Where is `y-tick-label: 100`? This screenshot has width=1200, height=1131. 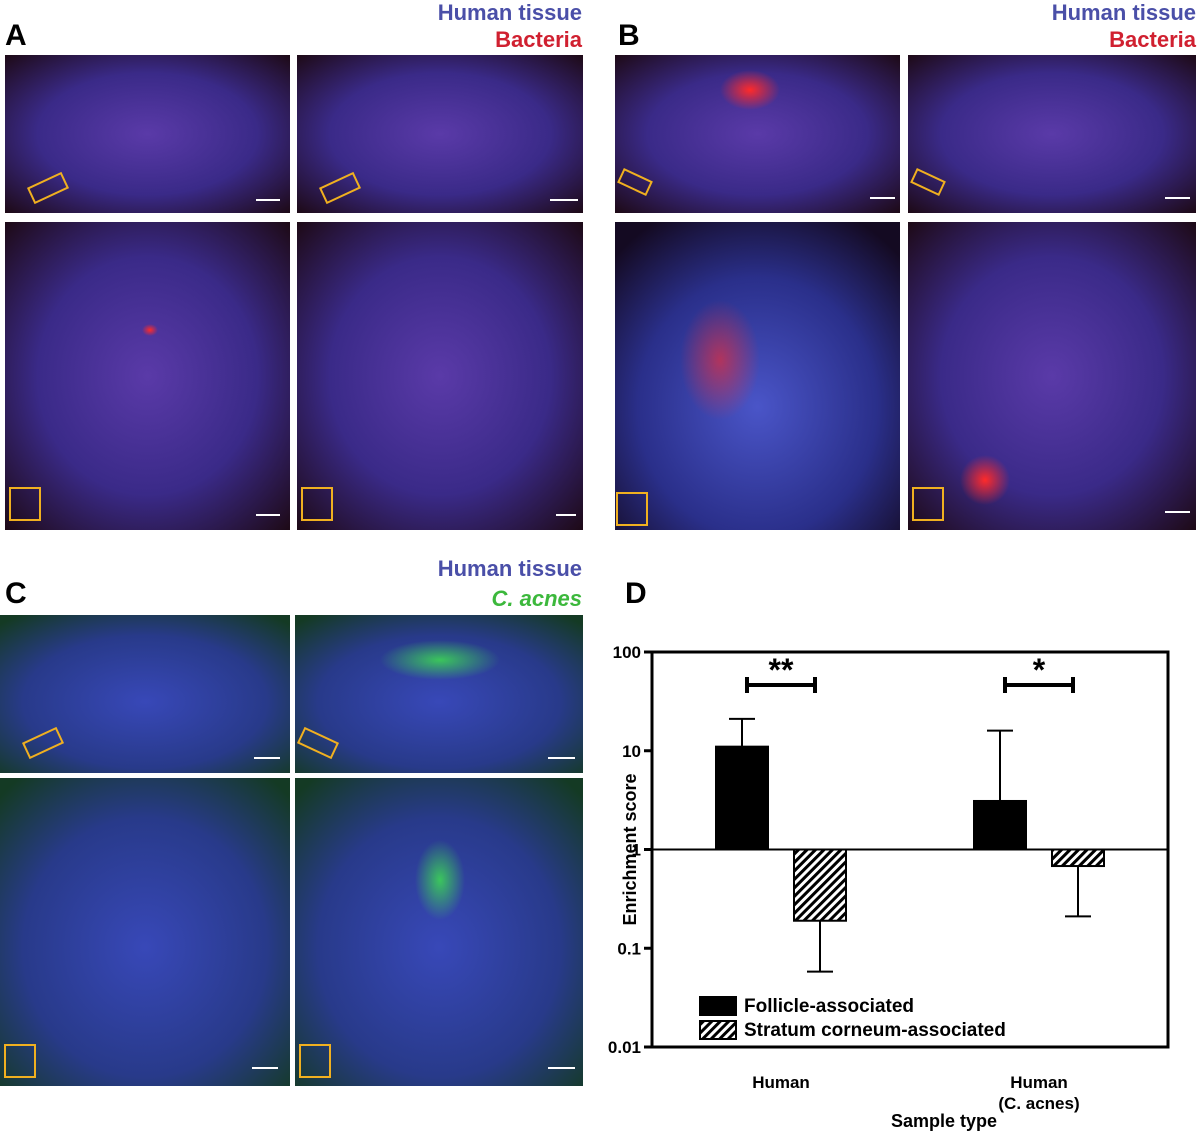 y-tick-label: 100 is located at coordinates (627, 652).